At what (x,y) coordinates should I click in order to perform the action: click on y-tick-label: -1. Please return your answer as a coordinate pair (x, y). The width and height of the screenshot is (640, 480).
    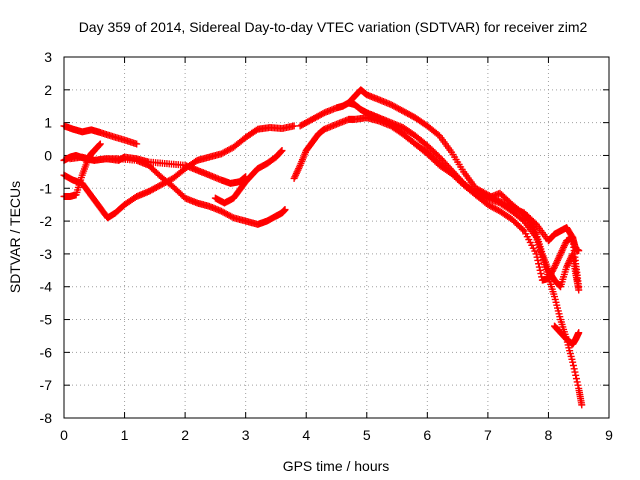
    Looking at the image, I should click on (46, 188).